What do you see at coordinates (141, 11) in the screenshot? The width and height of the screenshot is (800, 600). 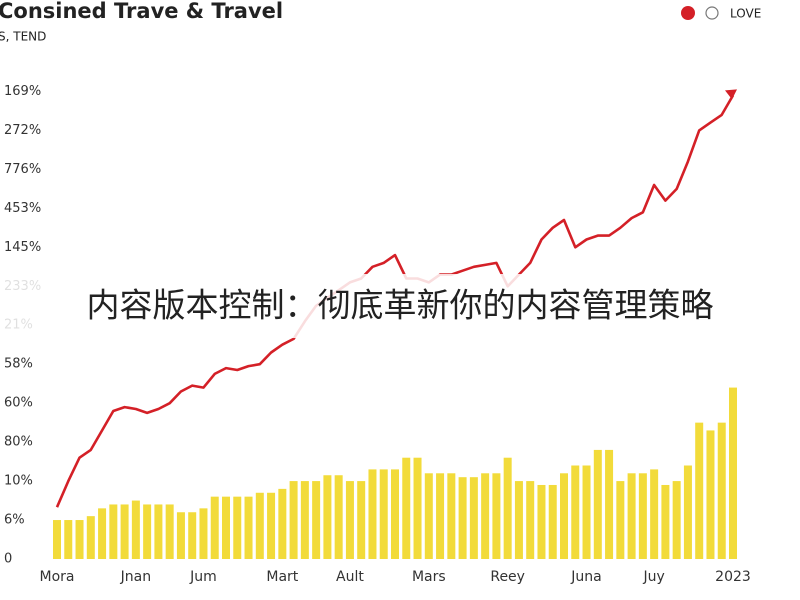 I see `chart-title: Consined Trave & Travel` at bounding box center [141, 11].